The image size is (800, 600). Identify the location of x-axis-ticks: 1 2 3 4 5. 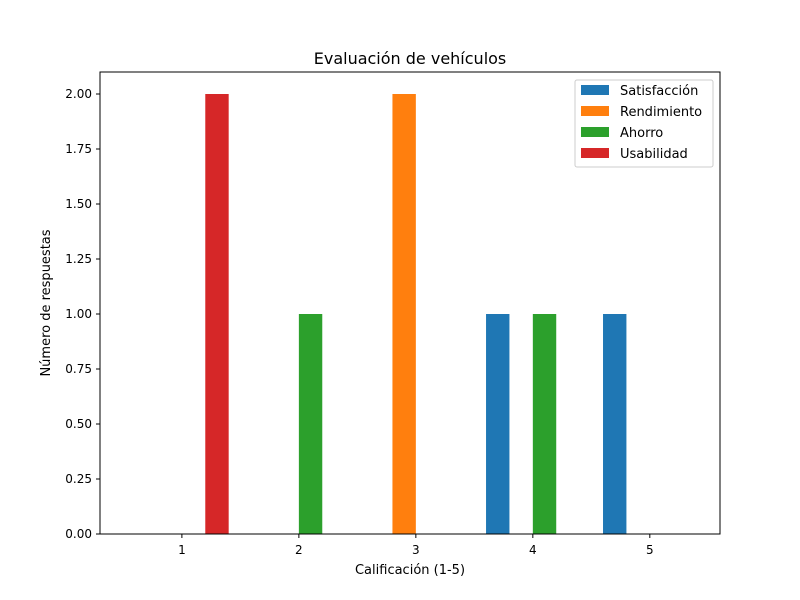
(416, 545).